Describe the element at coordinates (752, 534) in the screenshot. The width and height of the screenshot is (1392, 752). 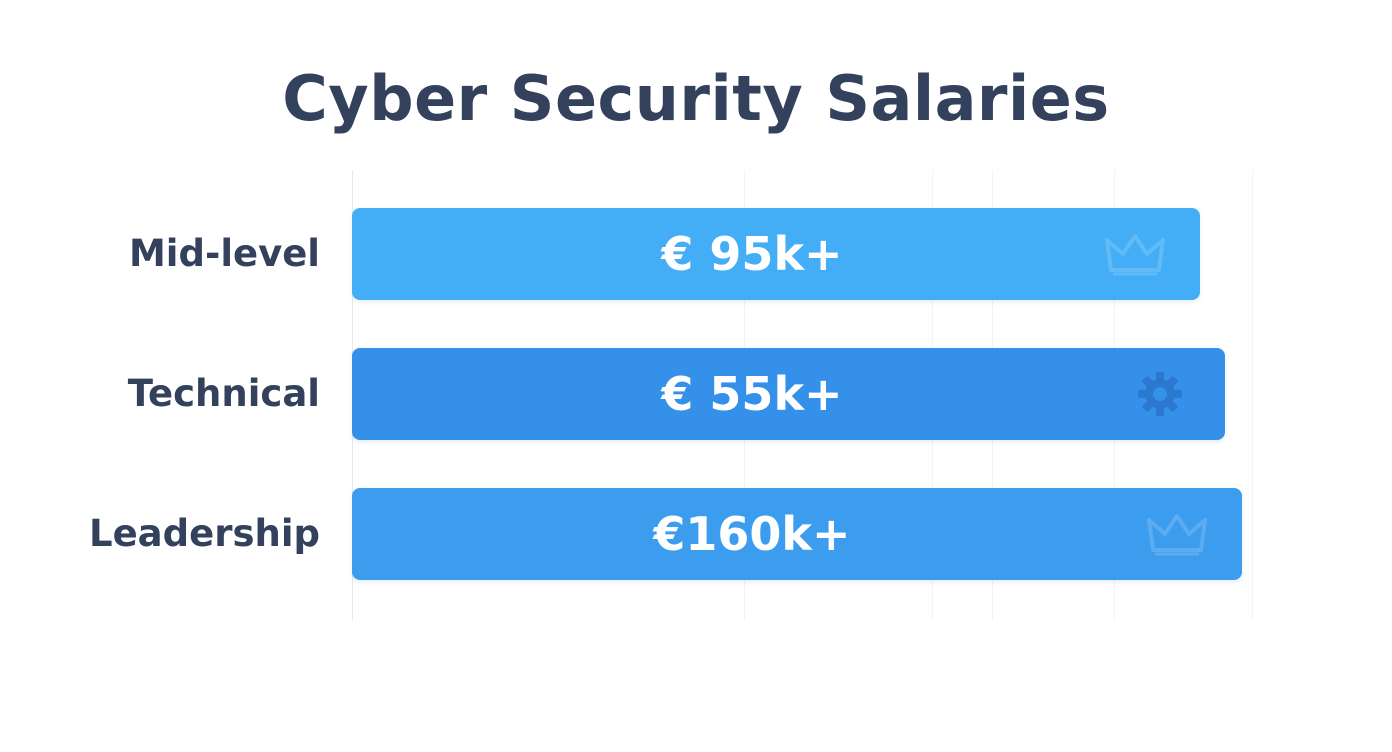
I see `bar-value-label: €160k+` at that location.